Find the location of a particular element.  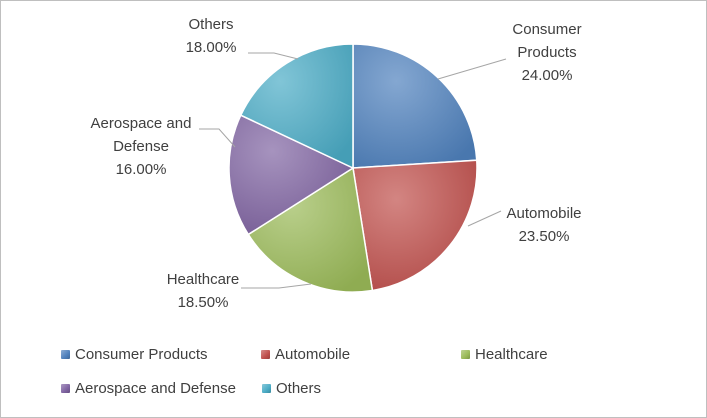

legend-item-consumer-products: Consumer Products is located at coordinates (134, 355).